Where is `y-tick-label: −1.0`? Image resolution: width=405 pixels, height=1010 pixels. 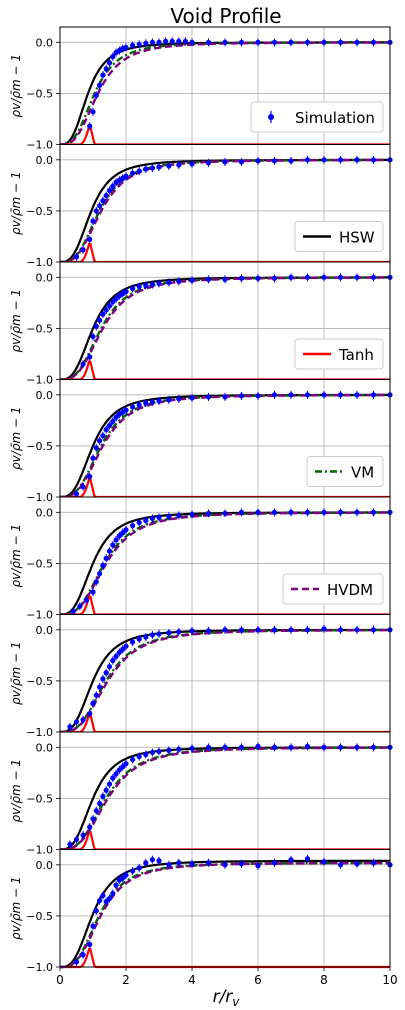 y-tick-label: −1.0 is located at coordinates (39, 615).